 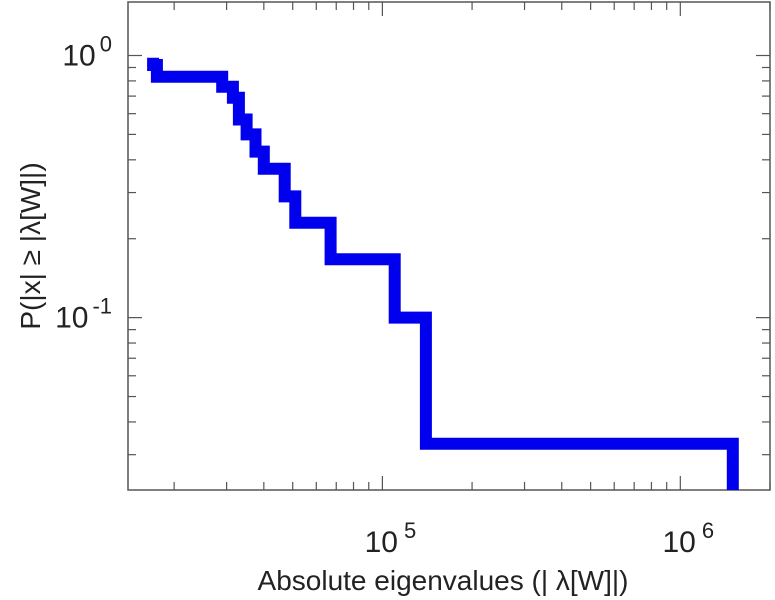 What do you see at coordinates (83, 314) in the screenshot?
I see `y-tick-label: 10 -1` at bounding box center [83, 314].